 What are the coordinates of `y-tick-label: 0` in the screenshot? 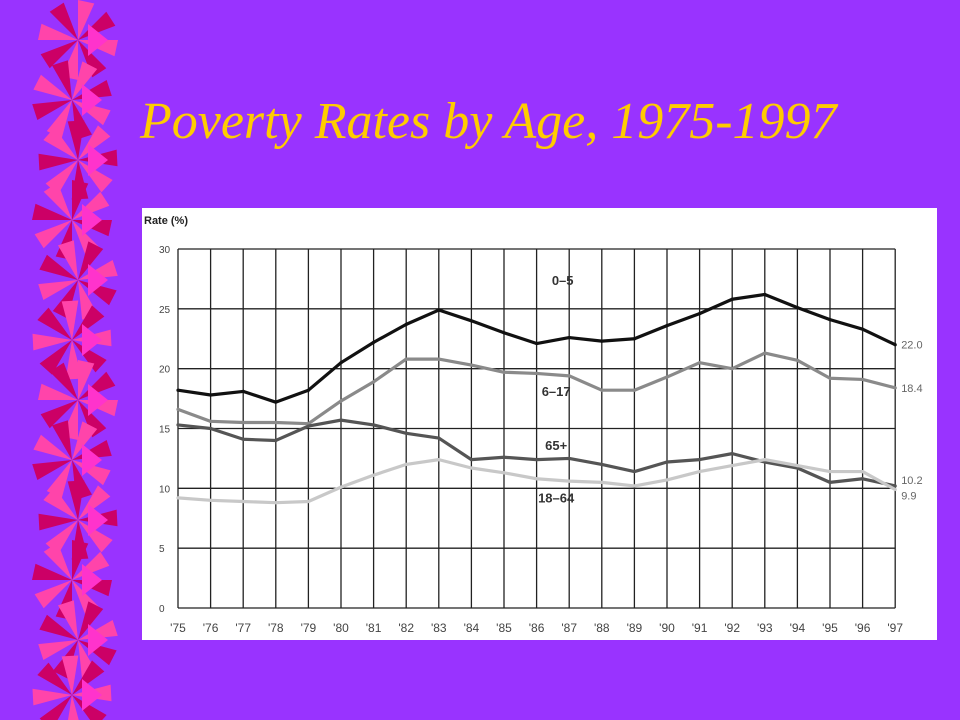 It's located at (162, 609).